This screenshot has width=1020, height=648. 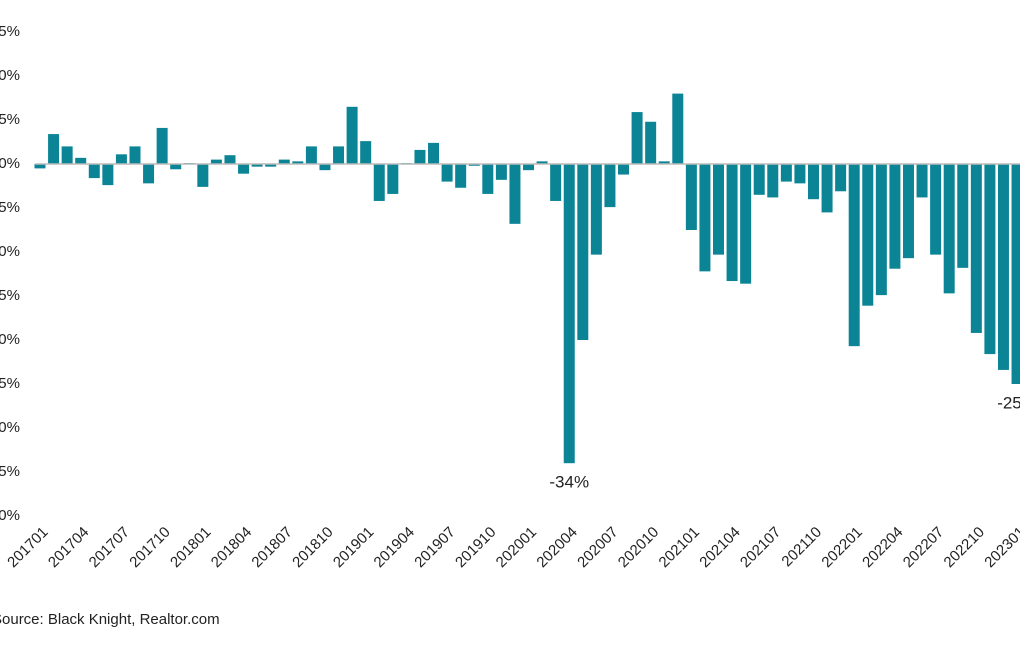 I want to click on x-tick-label: 202001, so click(x=516, y=547).